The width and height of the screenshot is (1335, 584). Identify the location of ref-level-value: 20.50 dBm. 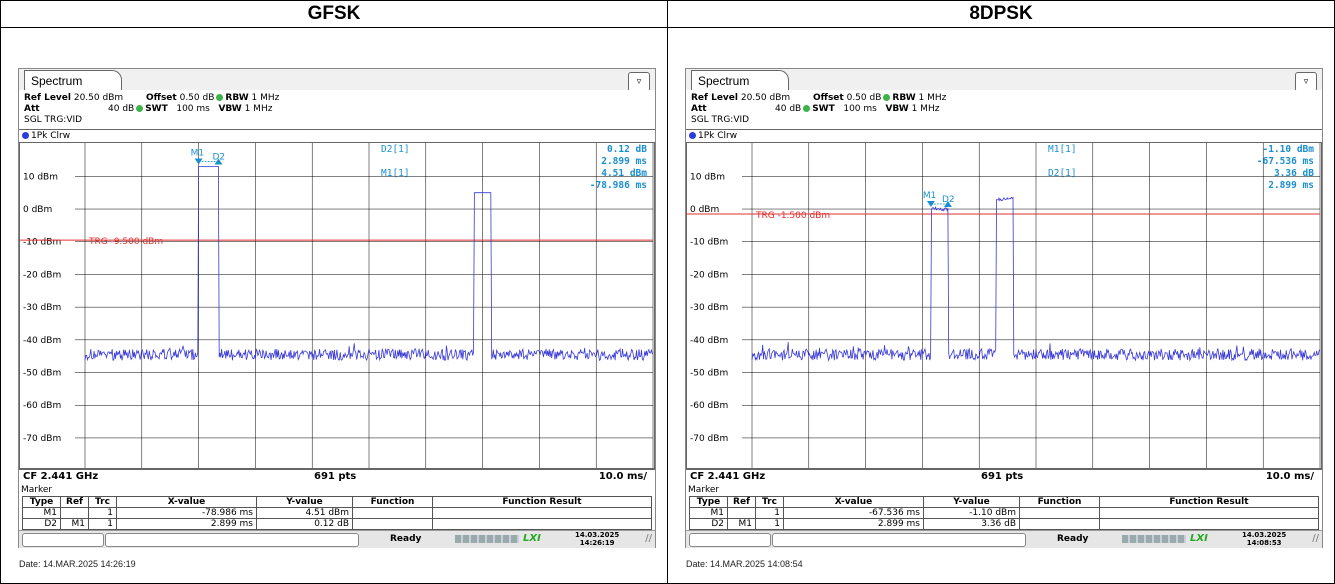
(98, 98).